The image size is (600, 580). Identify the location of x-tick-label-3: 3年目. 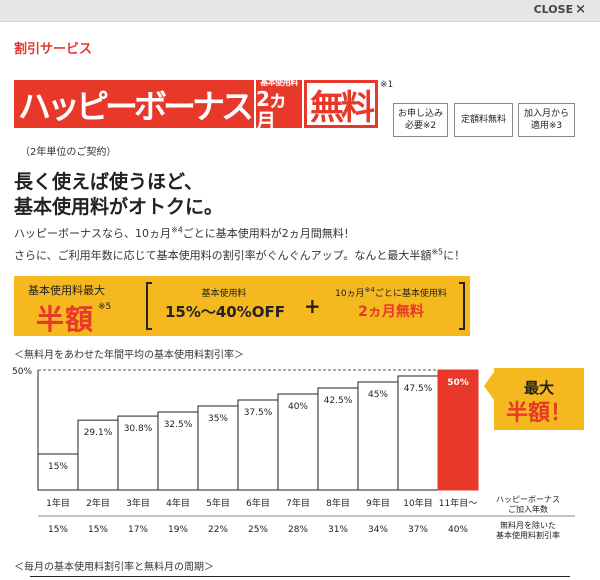
(138, 503).